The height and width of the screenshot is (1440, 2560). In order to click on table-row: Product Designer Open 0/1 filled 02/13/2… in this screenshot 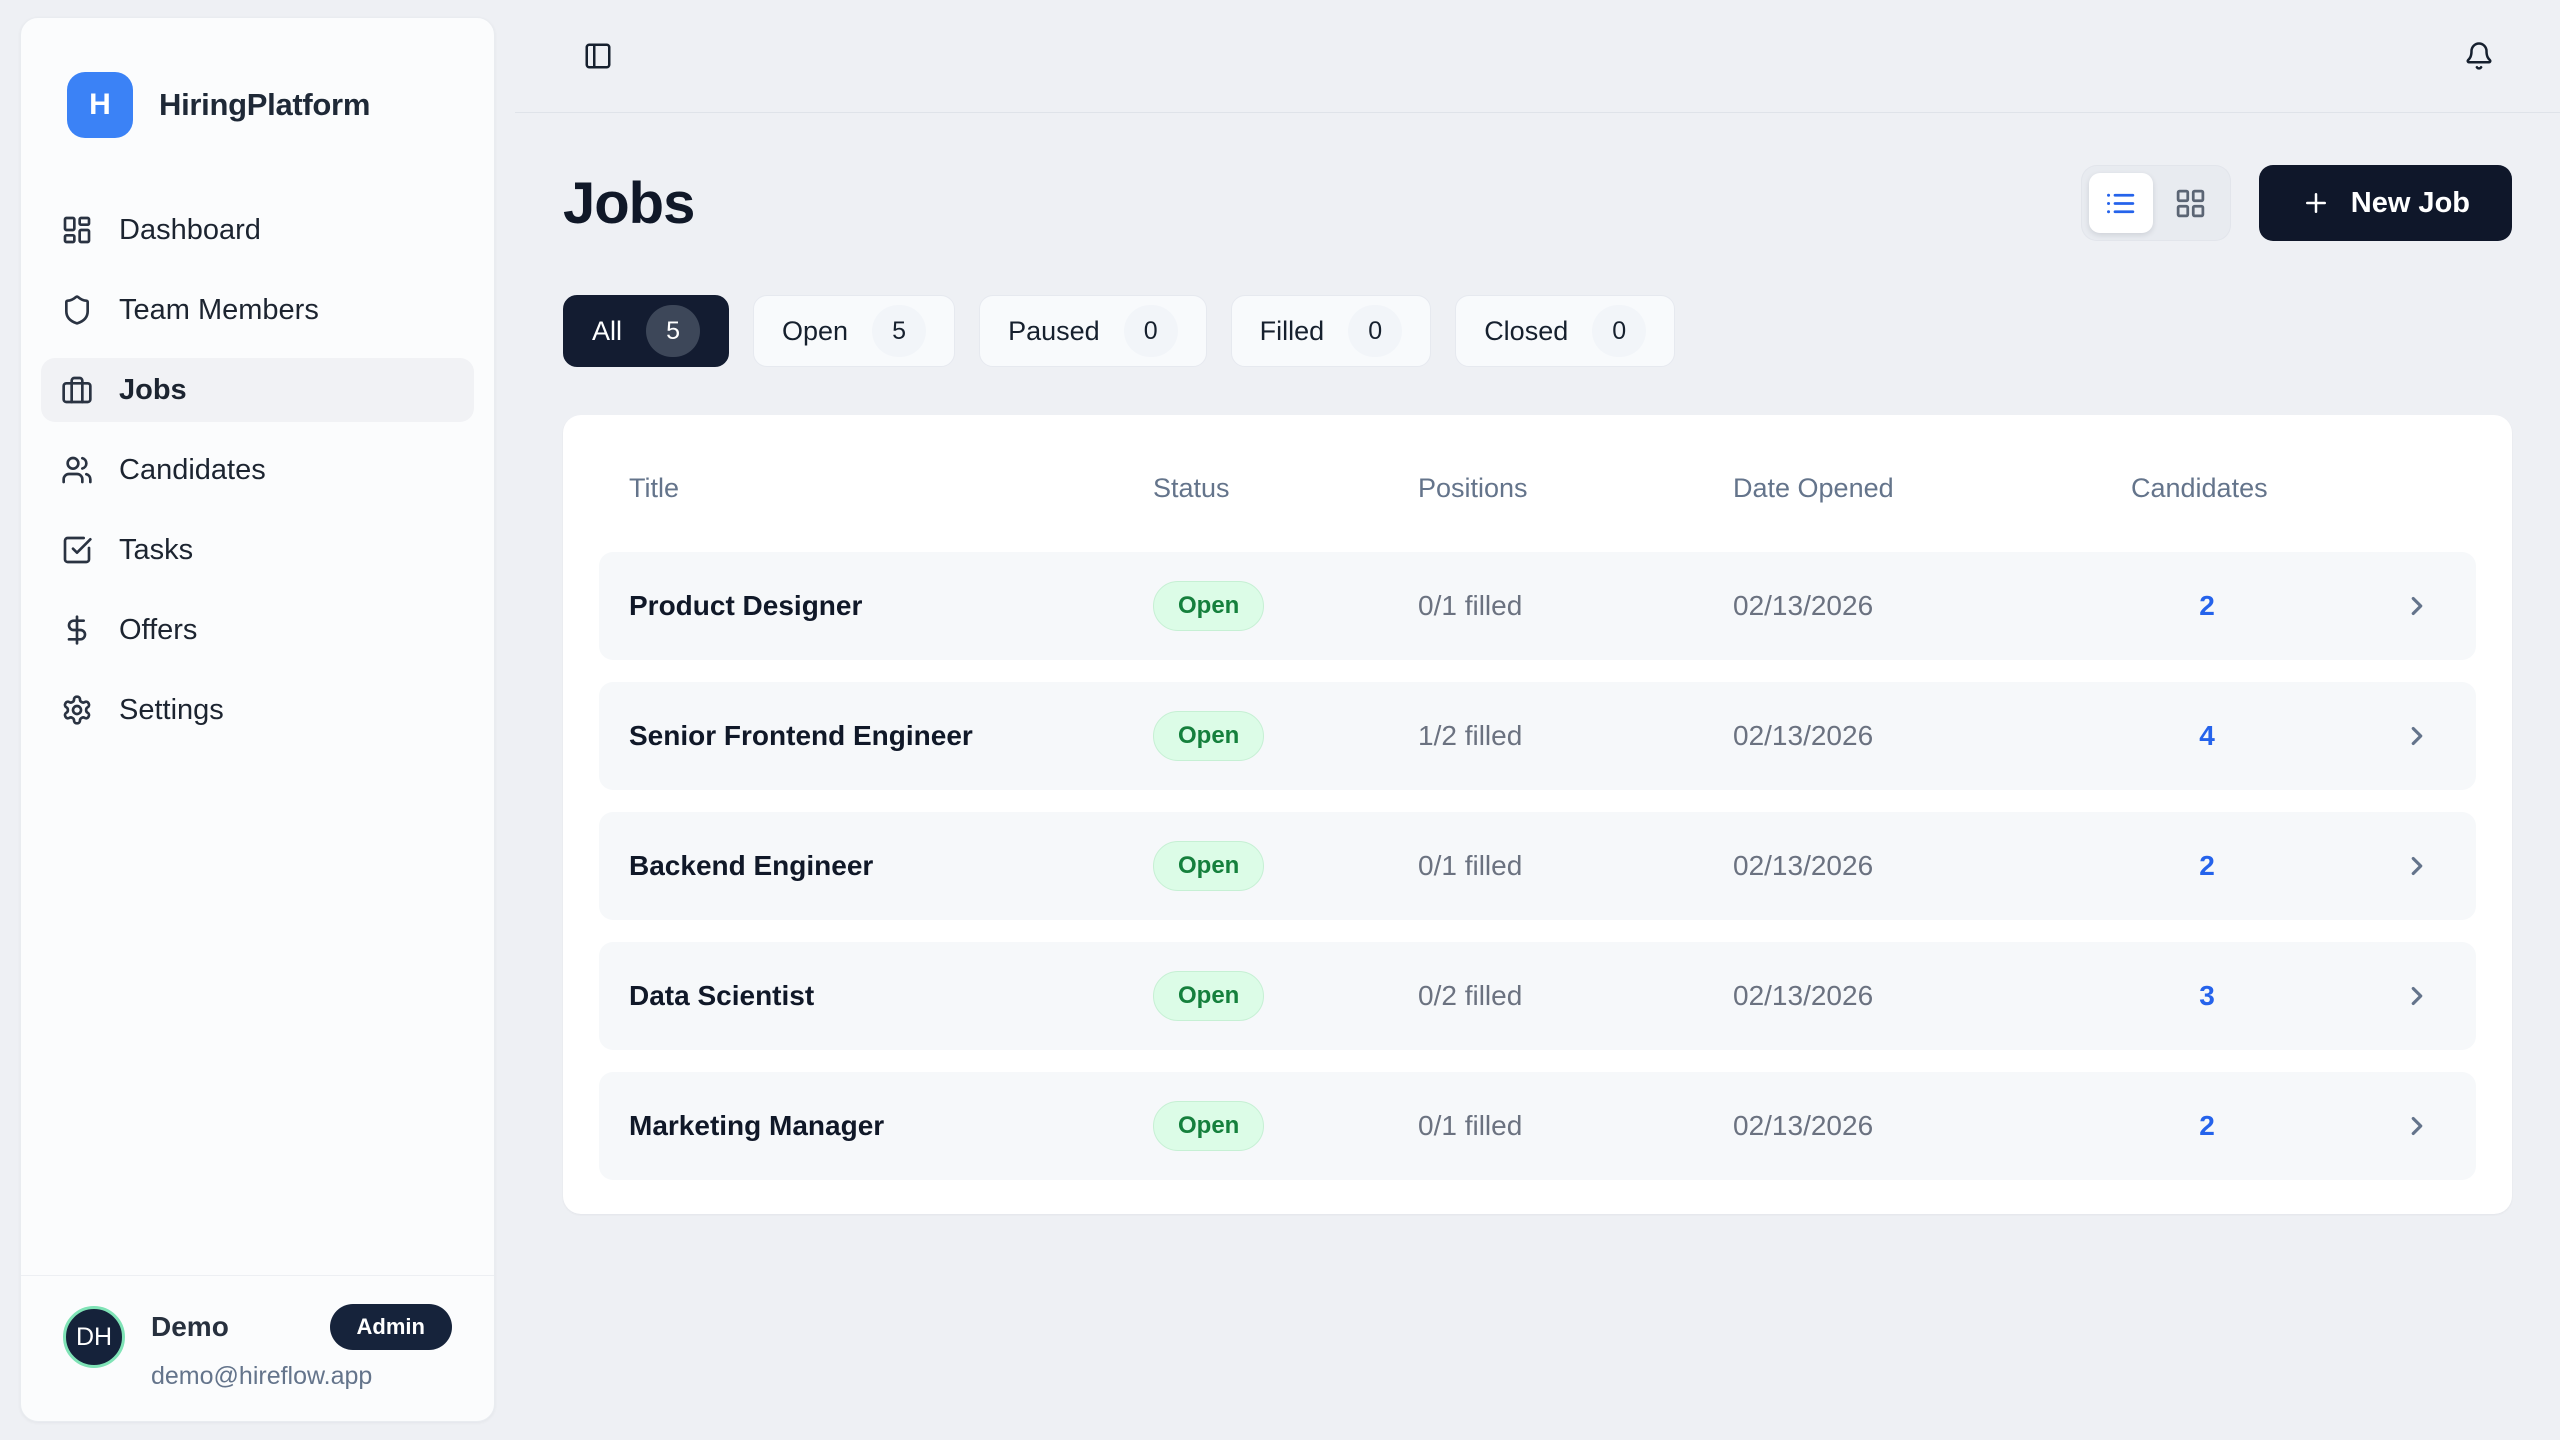, I will do `click(1537, 606)`.